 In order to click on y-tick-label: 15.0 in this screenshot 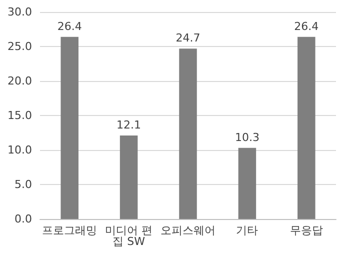, I will do `click(20, 115)`.